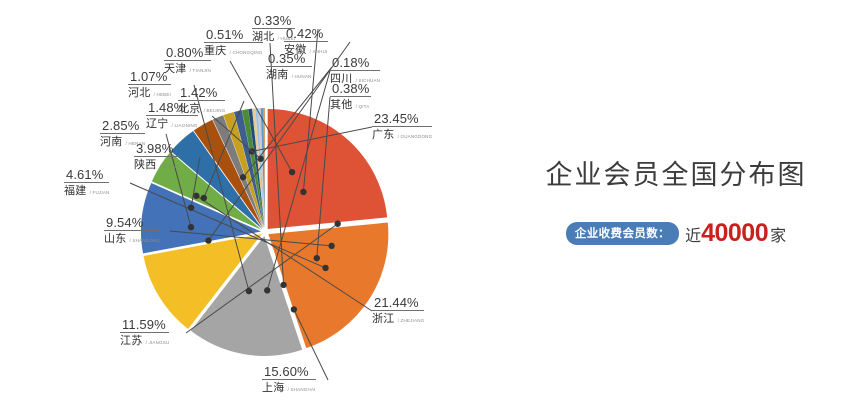 This screenshot has width=852, height=411. I want to click on pie-label-namebox: 河南 / HENAN, so click(123, 140).